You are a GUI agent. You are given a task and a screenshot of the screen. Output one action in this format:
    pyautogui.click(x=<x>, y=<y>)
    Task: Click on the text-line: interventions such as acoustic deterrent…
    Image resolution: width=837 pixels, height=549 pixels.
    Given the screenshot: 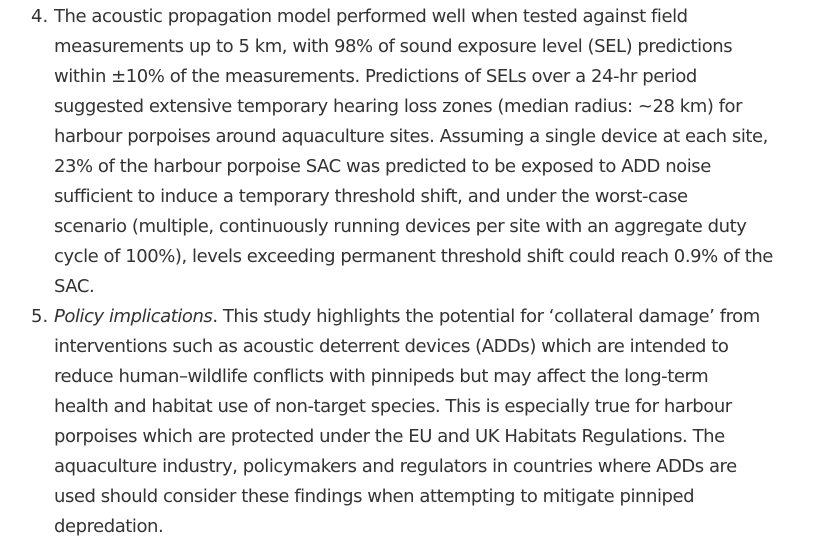 What is the action you would take?
    pyautogui.click(x=391, y=346)
    